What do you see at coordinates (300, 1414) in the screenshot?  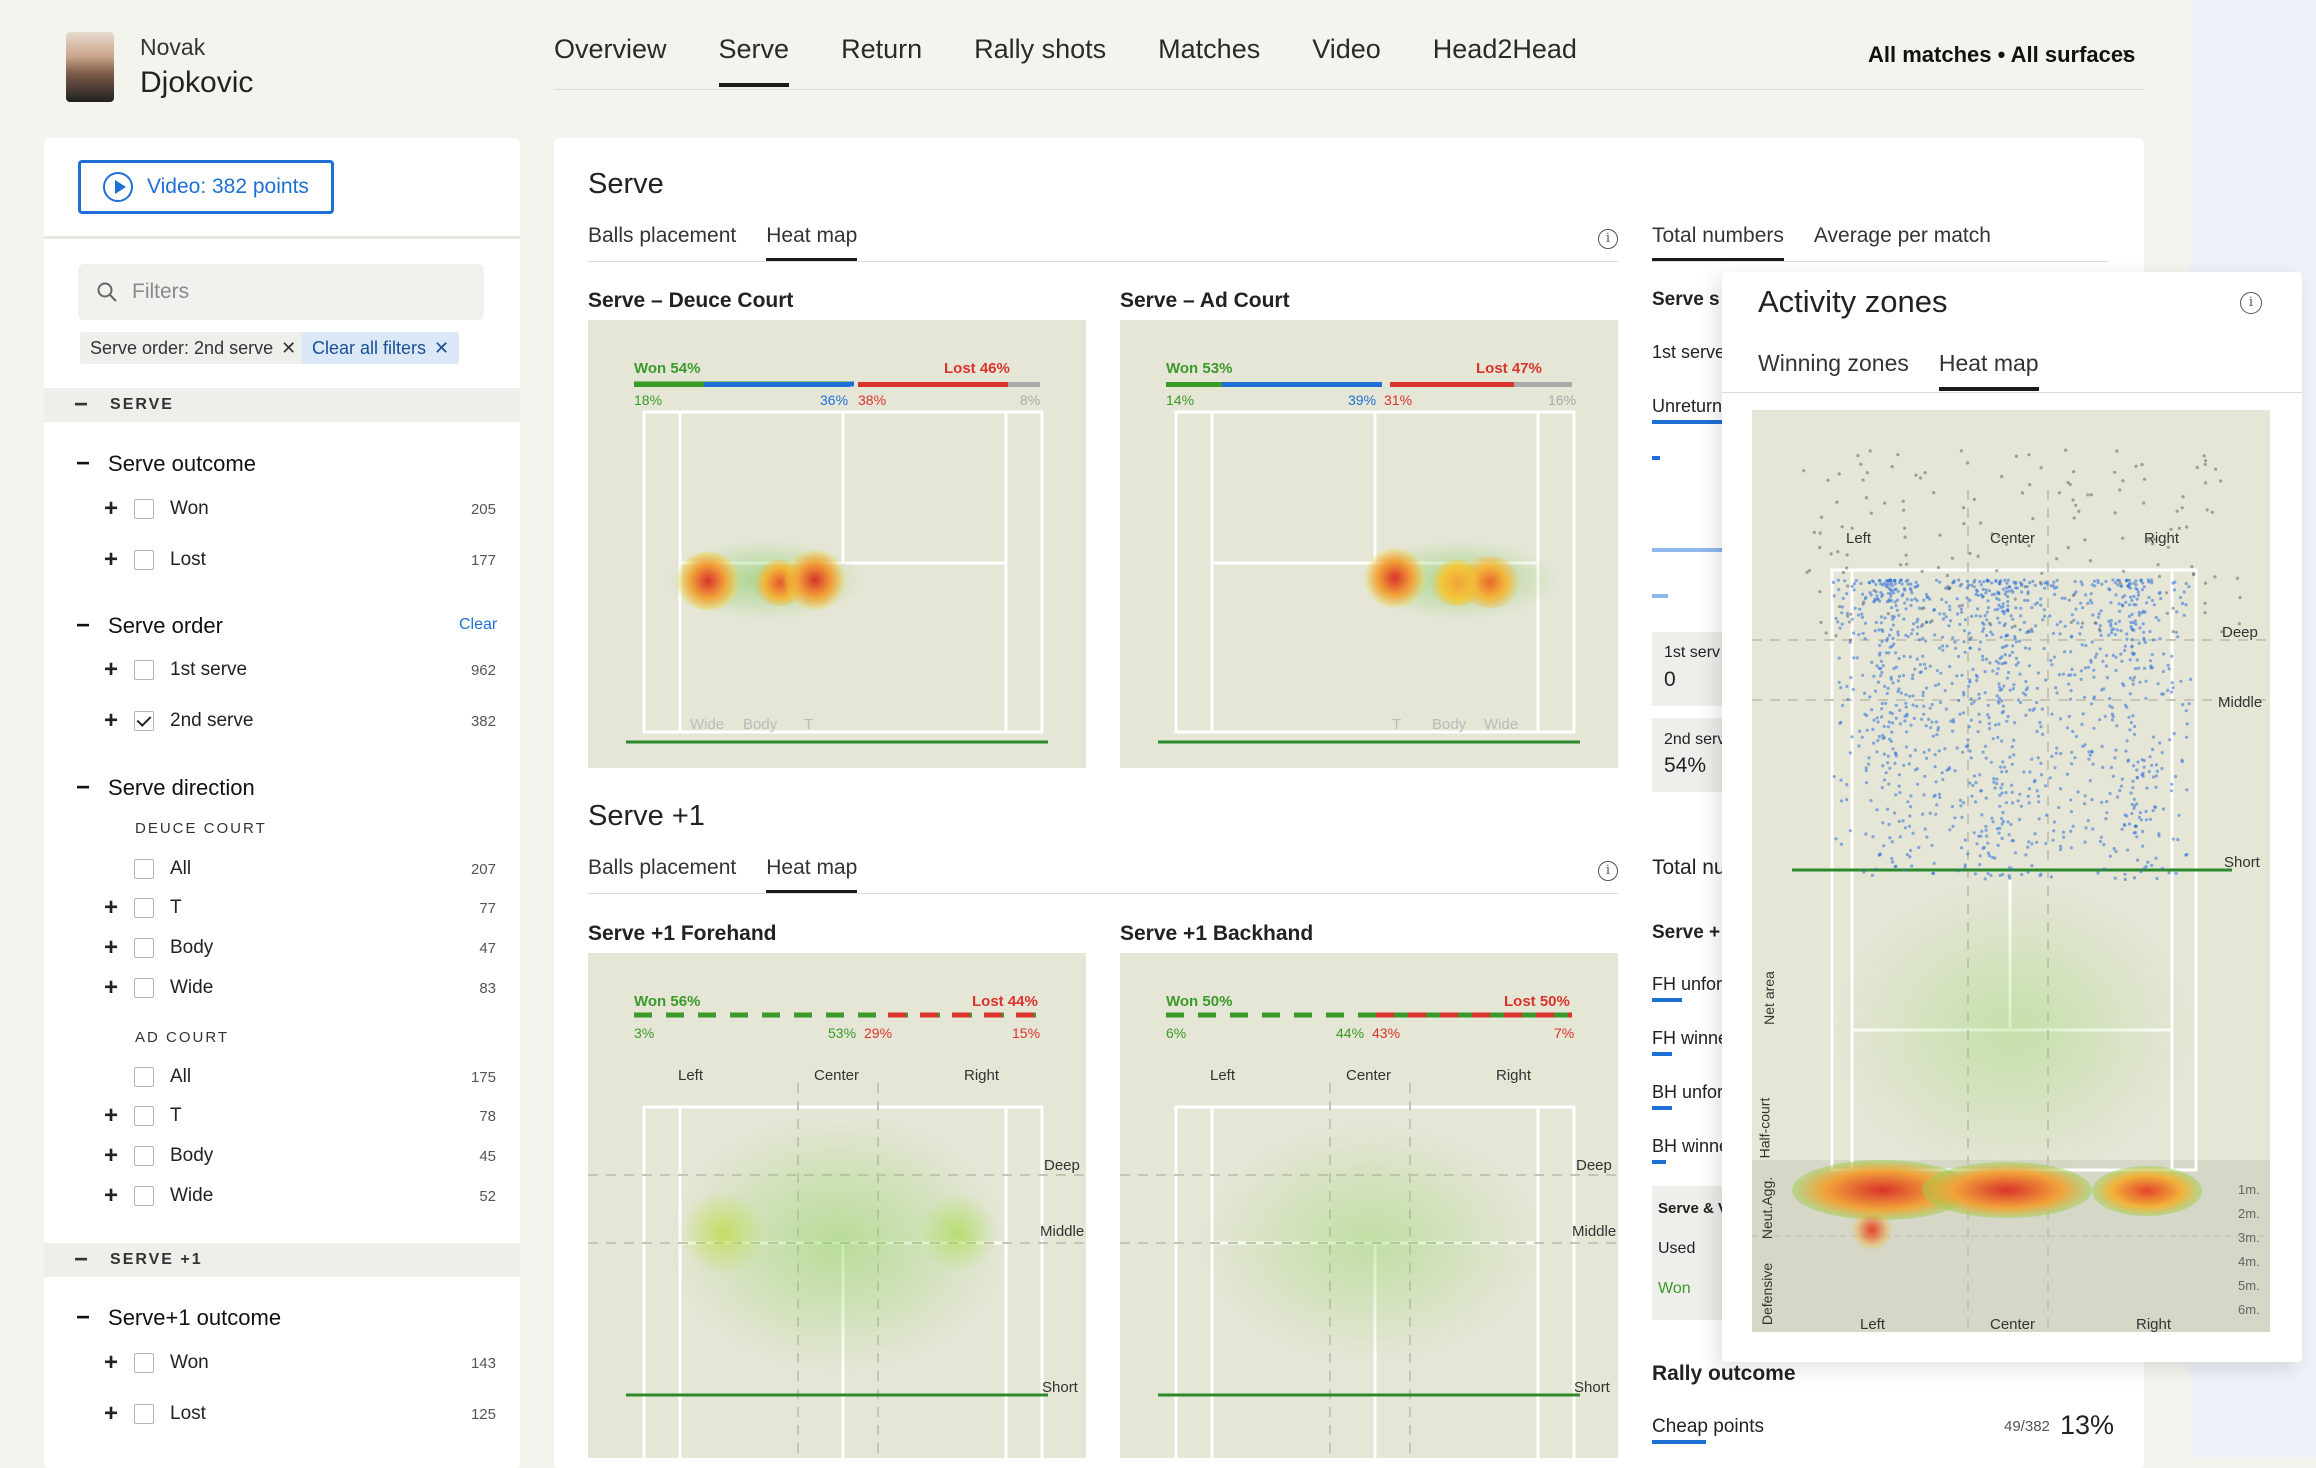 I see `filter-item-lost: + Lost 125` at bounding box center [300, 1414].